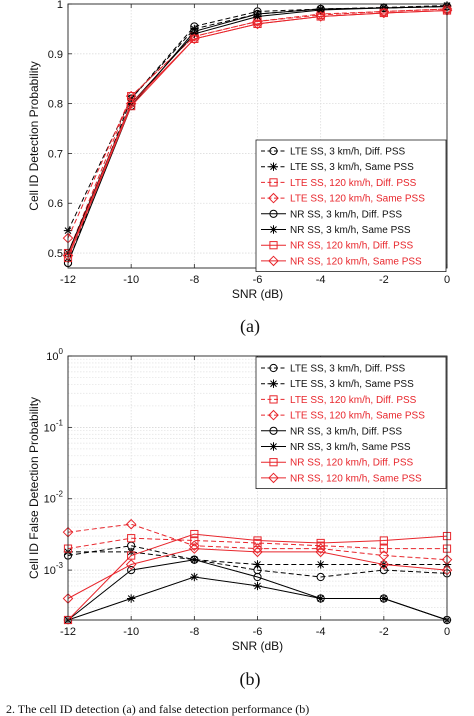 The width and height of the screenshot is (474, 716). Describe the element at coordinates (343, 198) in the screenshot. I see `p0-legend-item: LTE SS, 120 km/h, Same PSS` at that location.